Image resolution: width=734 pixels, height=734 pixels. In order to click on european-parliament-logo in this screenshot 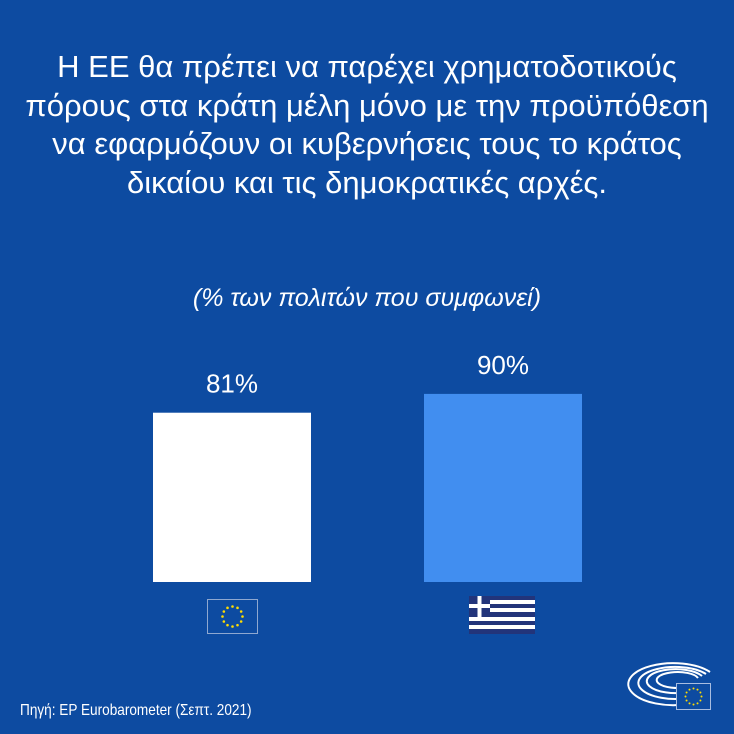, I will do `click(669, 686)`.